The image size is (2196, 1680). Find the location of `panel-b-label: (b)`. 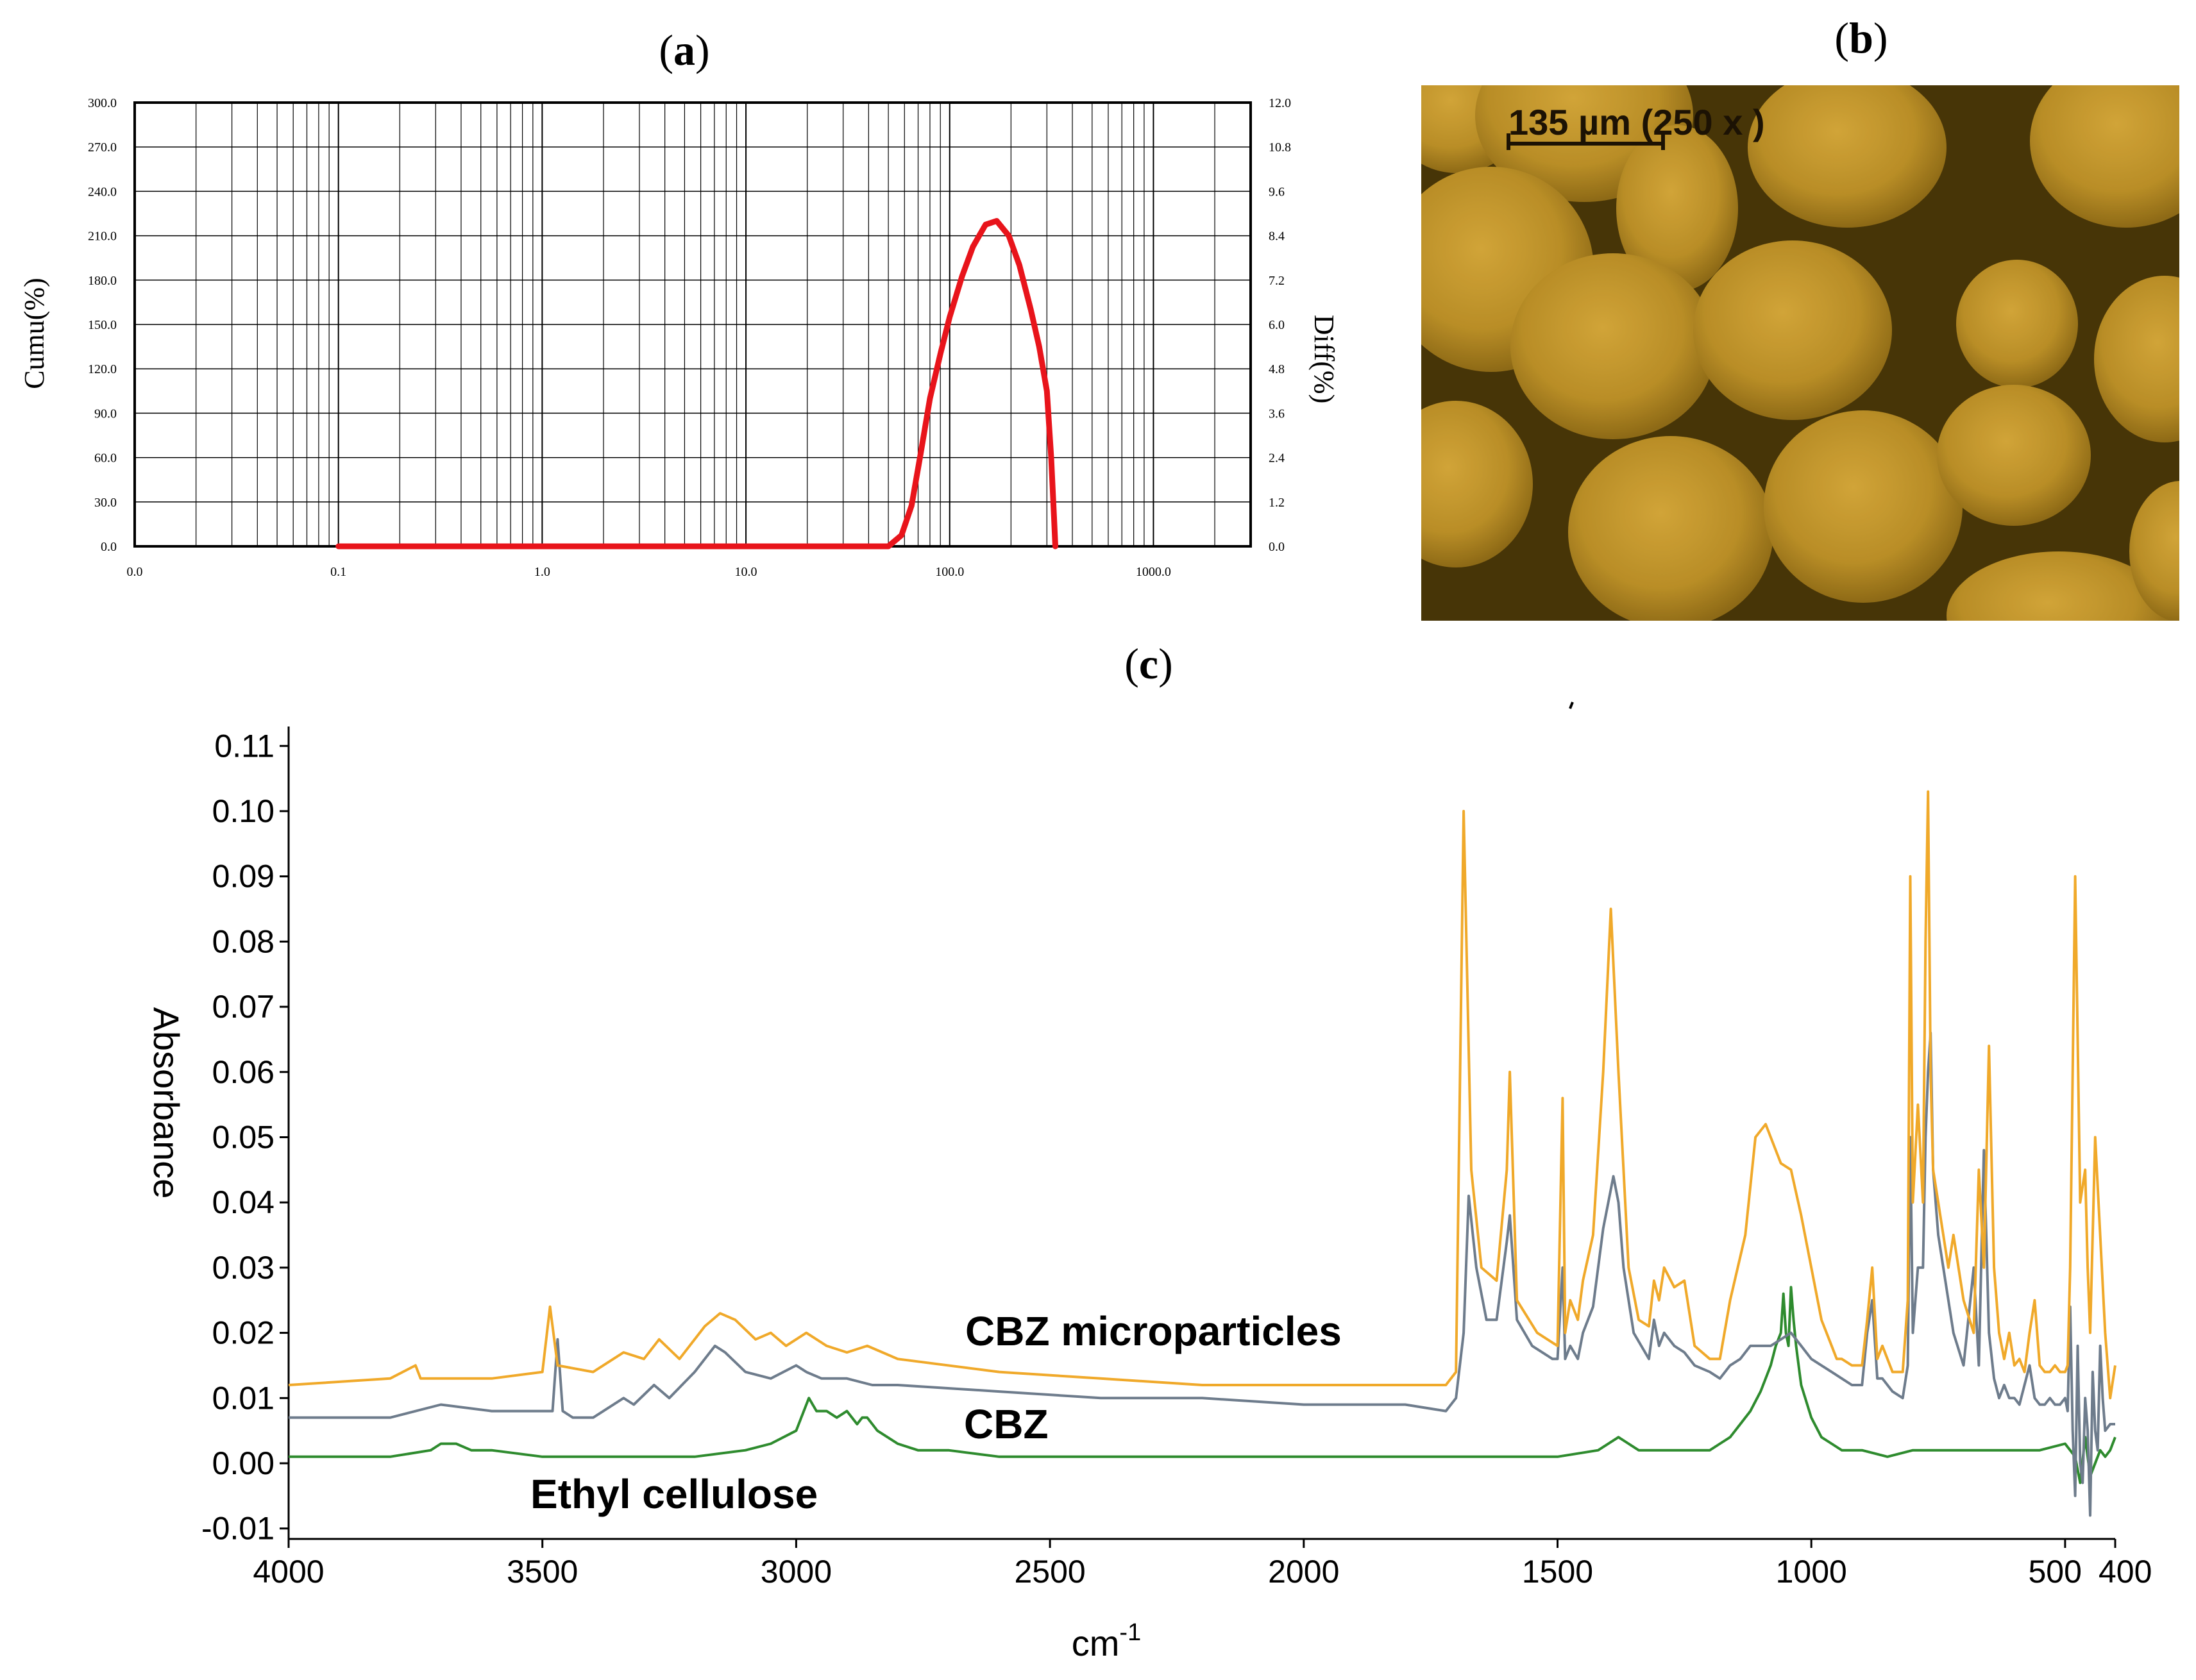

panel-b-label: (b) is located at coordinates (1861, 37).